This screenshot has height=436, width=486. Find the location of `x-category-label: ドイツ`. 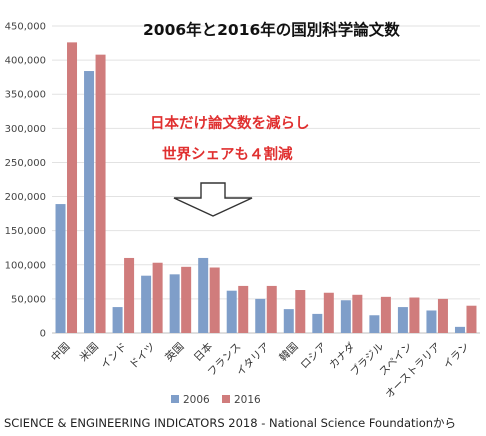

x-category-label: ドイツ is located at coordinates (142, 356).